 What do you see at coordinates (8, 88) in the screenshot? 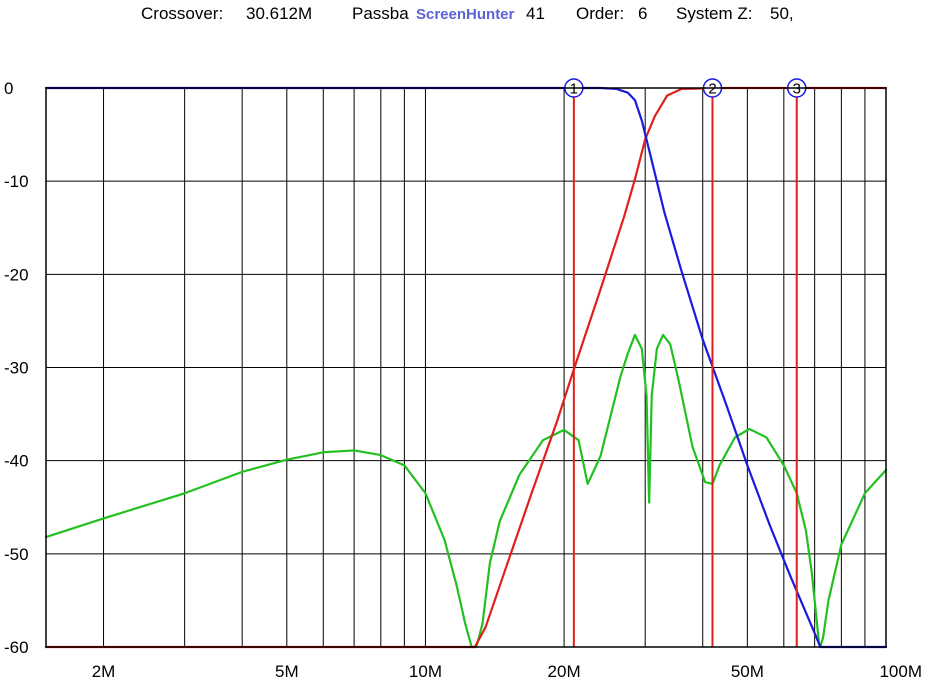
I see `y-tick-label: 0` at bounding box center [8, 88].